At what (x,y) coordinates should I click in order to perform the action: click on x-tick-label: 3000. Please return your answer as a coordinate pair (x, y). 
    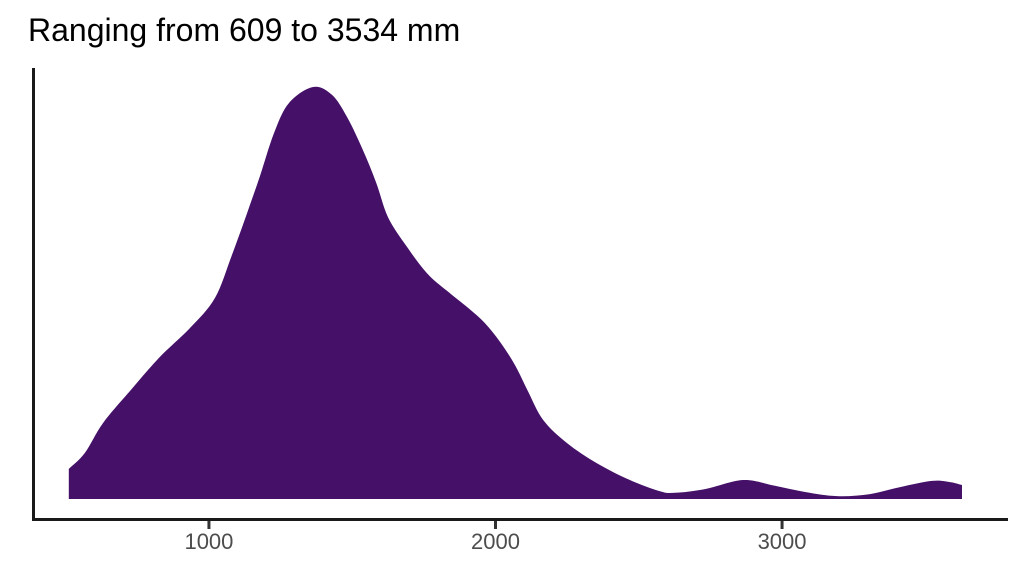
    Looking at the image, I should click on (782, 541).